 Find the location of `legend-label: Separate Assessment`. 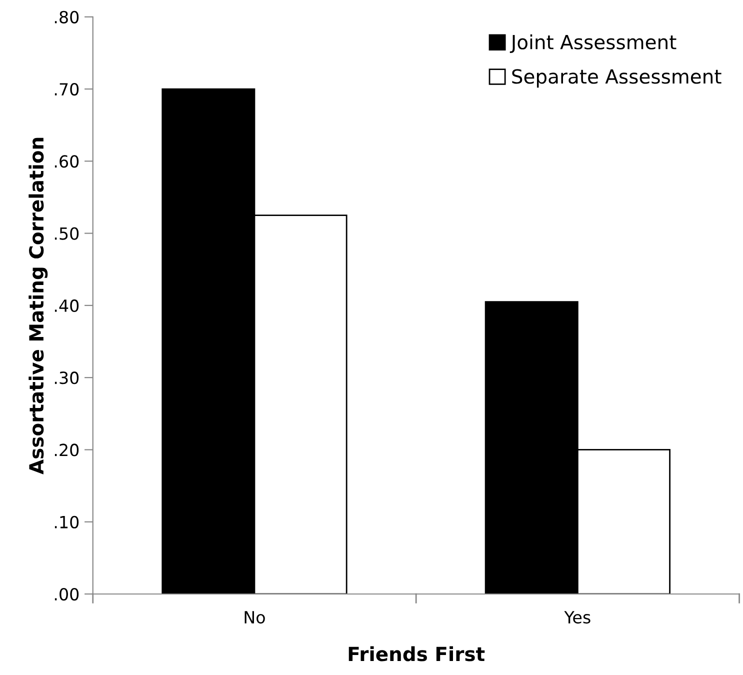

legend-label: Separate Assessment is located at coordinates (617, 78).